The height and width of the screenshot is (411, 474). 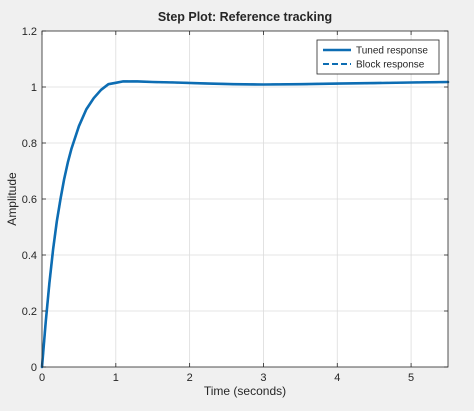 I want to click on x-tick-label: 4, so click(x=337, y=378).